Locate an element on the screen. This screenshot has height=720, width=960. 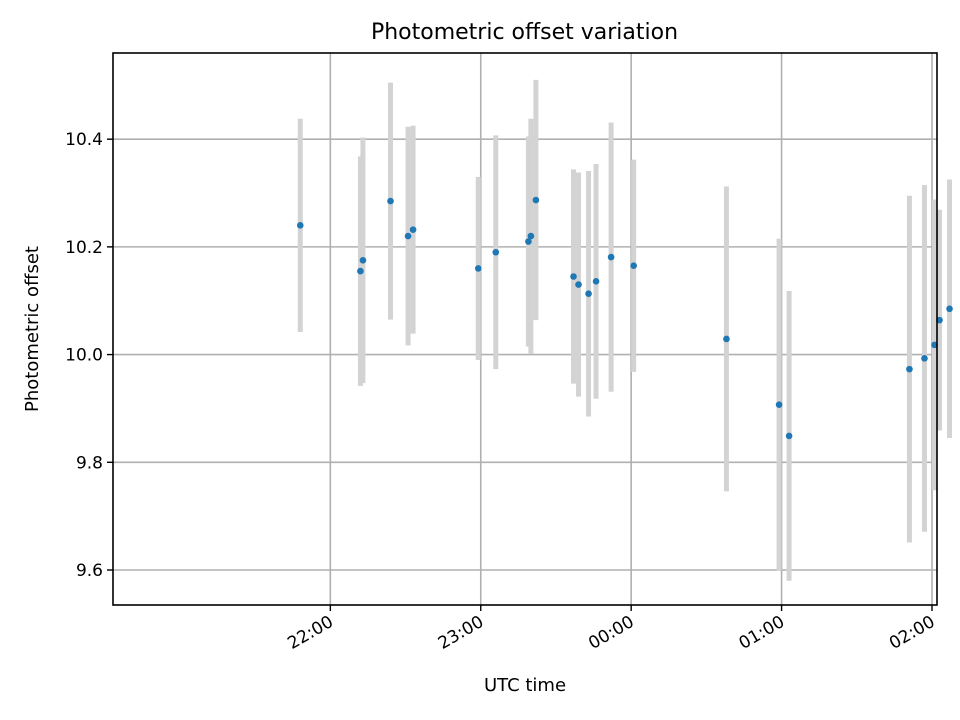
y-tick-label: 9.8 is located at coordinates (89, 463).